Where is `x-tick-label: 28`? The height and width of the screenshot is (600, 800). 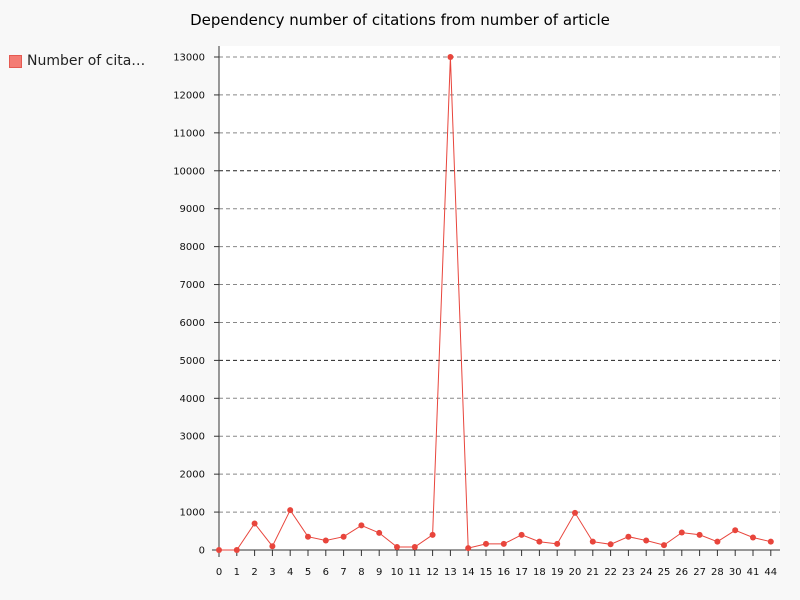
x-tick-label: 28 is located at coordinates (717, 572).